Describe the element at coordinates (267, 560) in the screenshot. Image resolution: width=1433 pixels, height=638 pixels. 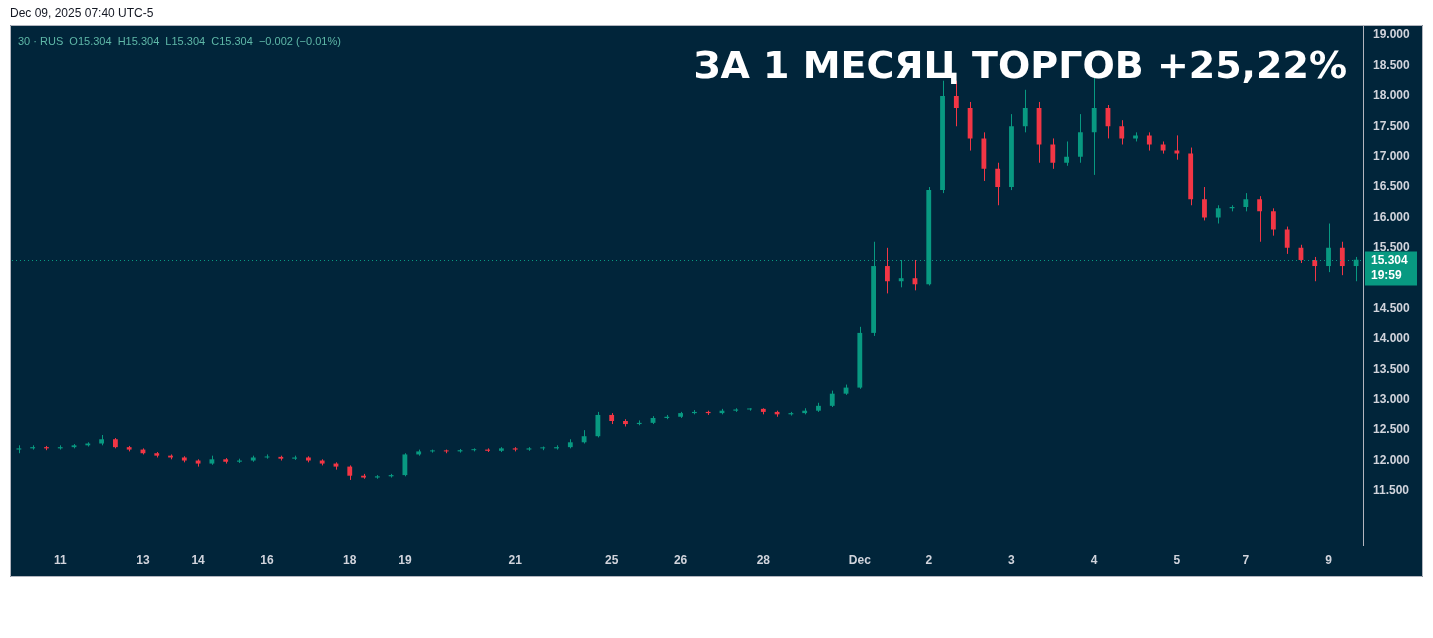
I see `x-tick-label: 16` at that location.